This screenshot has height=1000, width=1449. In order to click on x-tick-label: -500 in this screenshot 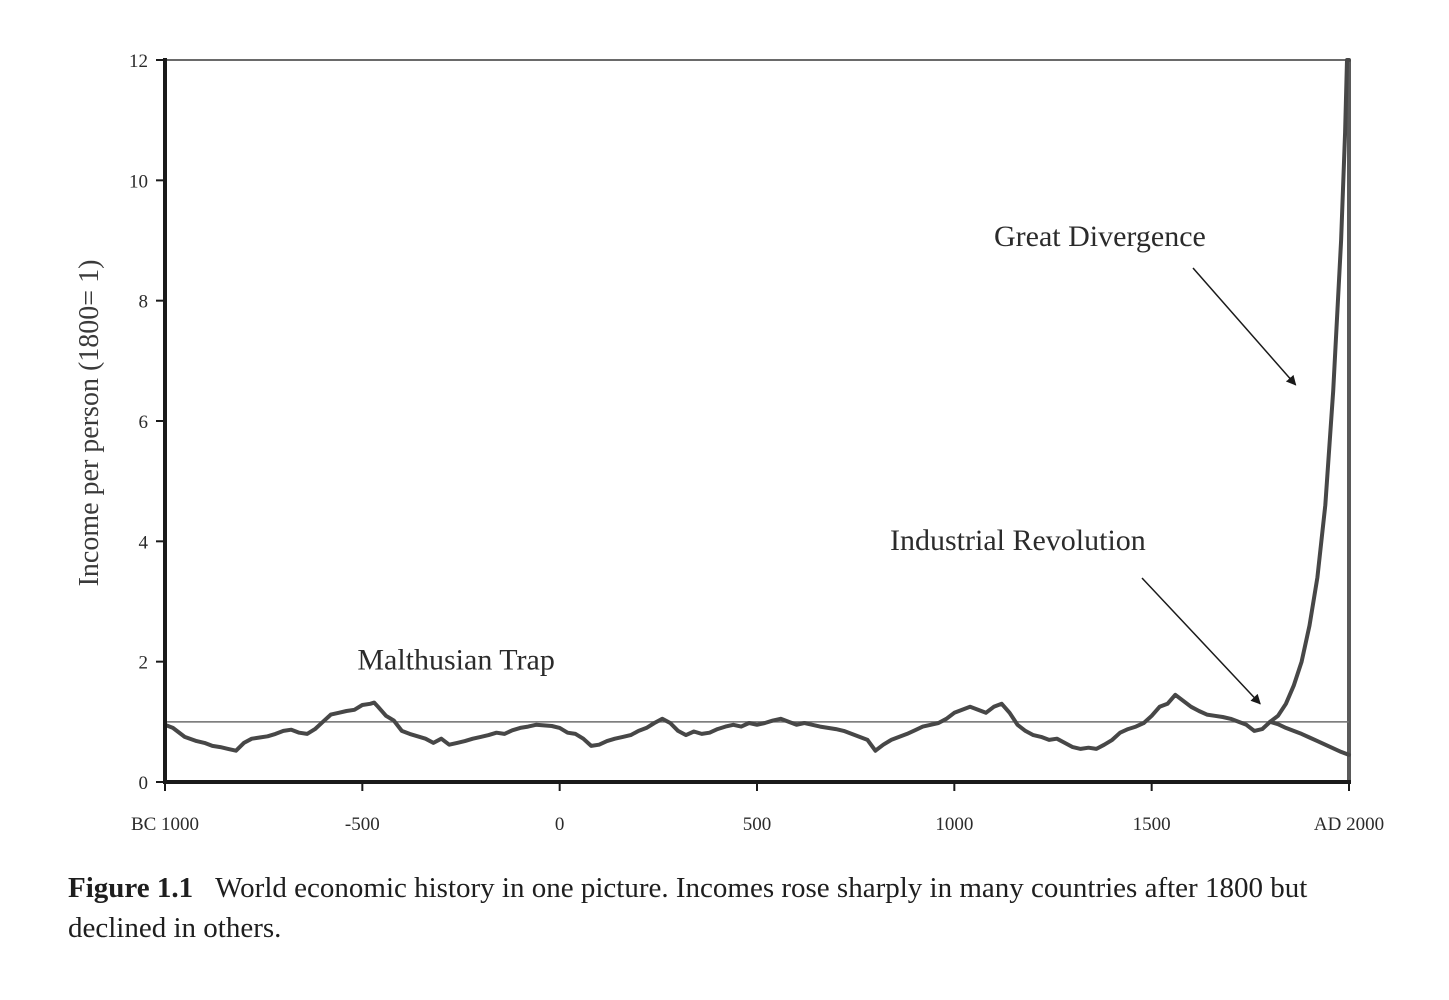, I will do `click(362, 824)`.